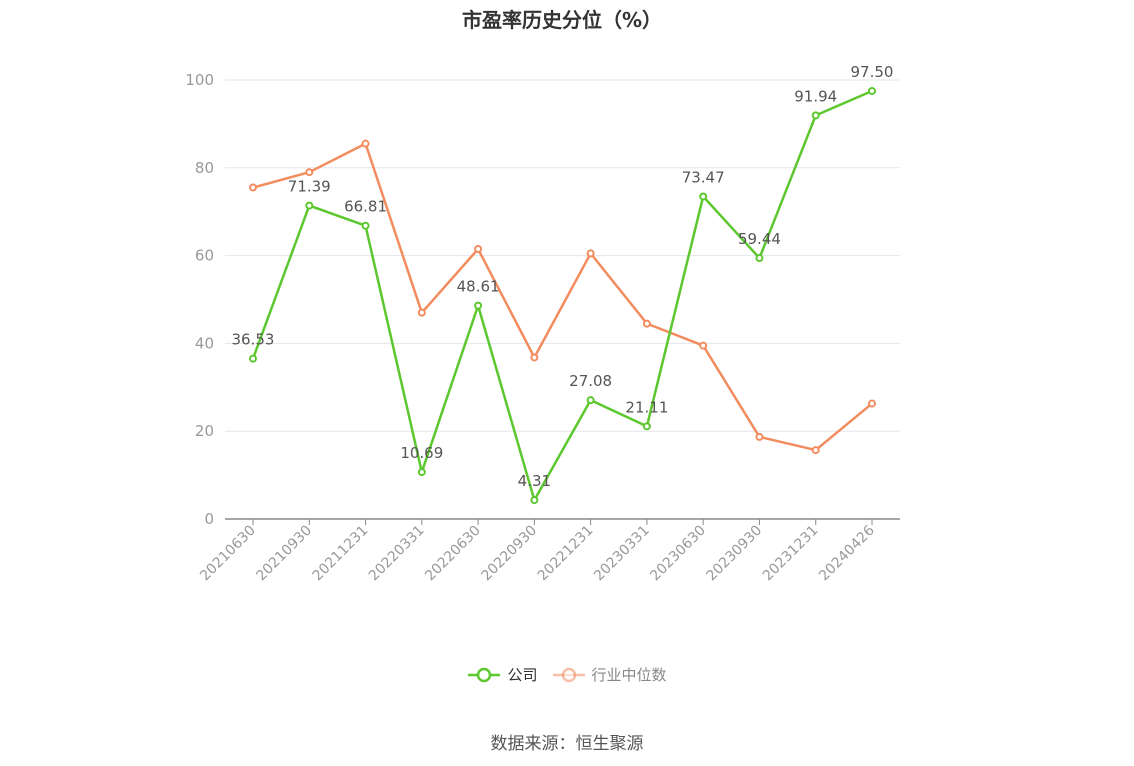 The height and width of the screenshot is (766, 1134). I want to click on chart-title: 市盈率历史分位（%）, so click(562, 20).